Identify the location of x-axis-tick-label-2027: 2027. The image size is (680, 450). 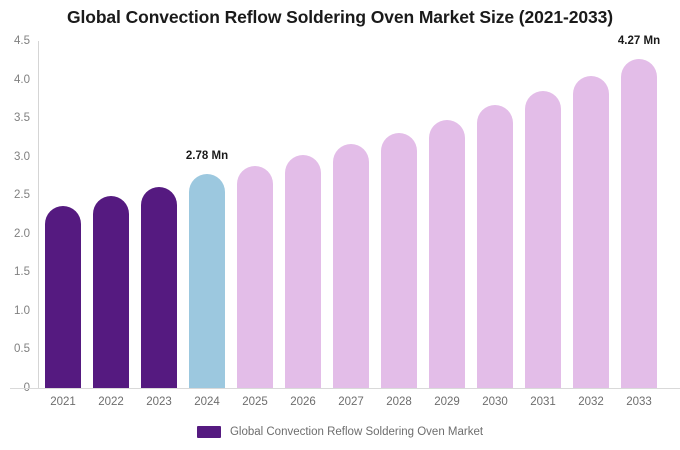
(351, 402).